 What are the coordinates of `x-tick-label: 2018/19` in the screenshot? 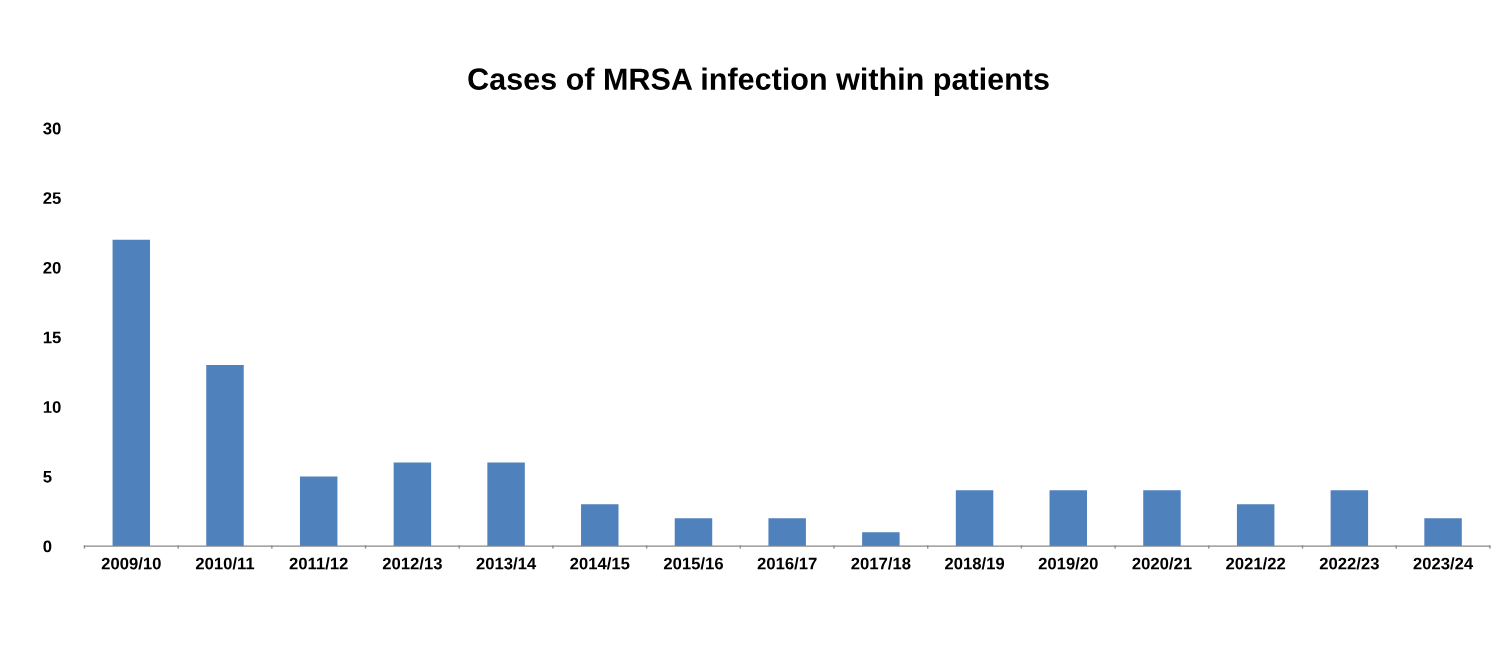 It's located at (975, 563).